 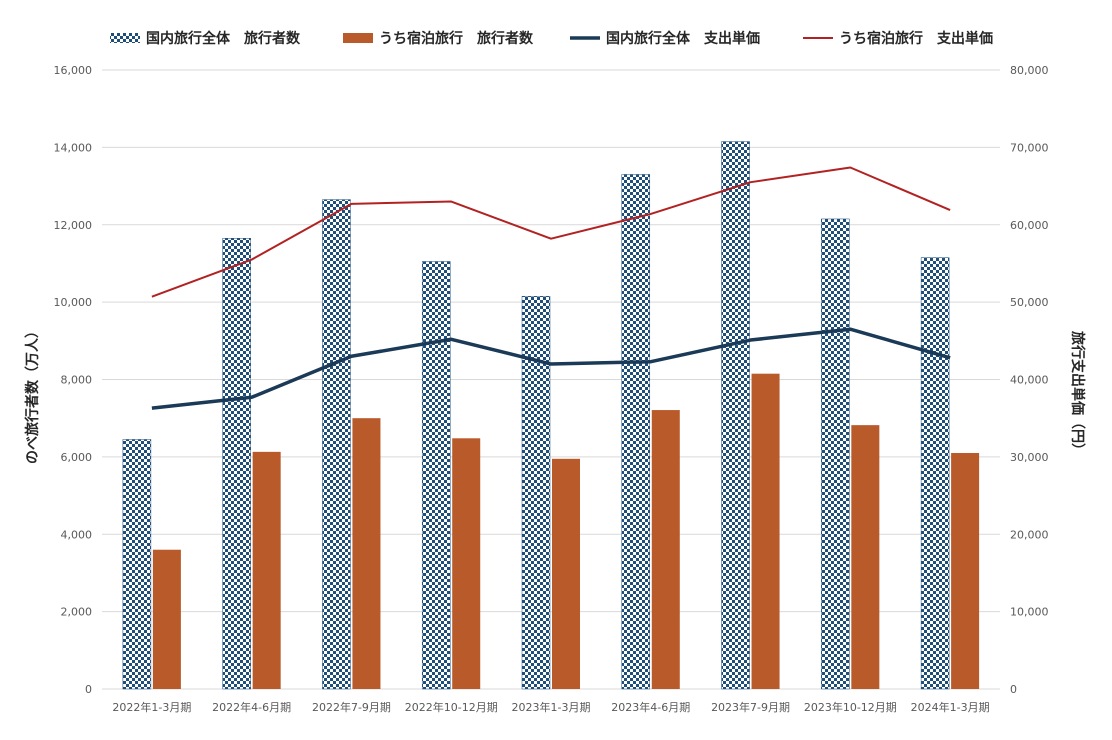 What do you see at coordinates (73, 225) in the screenshot?
I see `y-tick-label: 12,000` at bounding box center [73, 225].